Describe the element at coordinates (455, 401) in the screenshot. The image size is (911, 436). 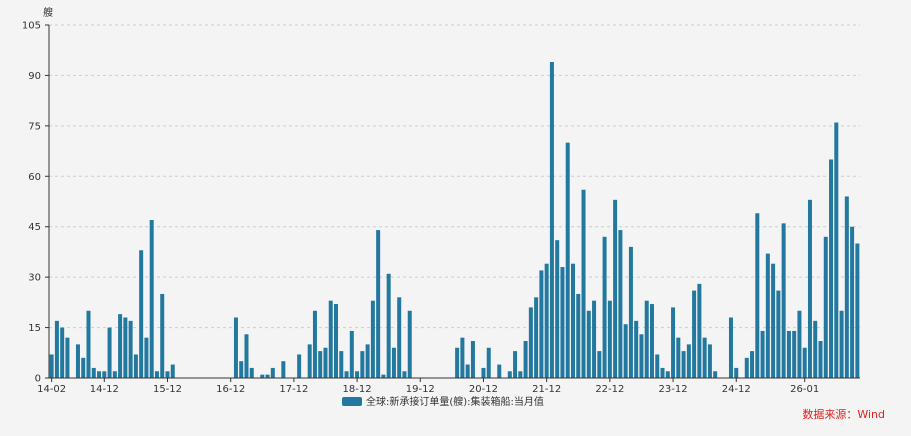
I see `legend-label: 全球:新承接订单量(艘):集装箱船:当月值` at that location.